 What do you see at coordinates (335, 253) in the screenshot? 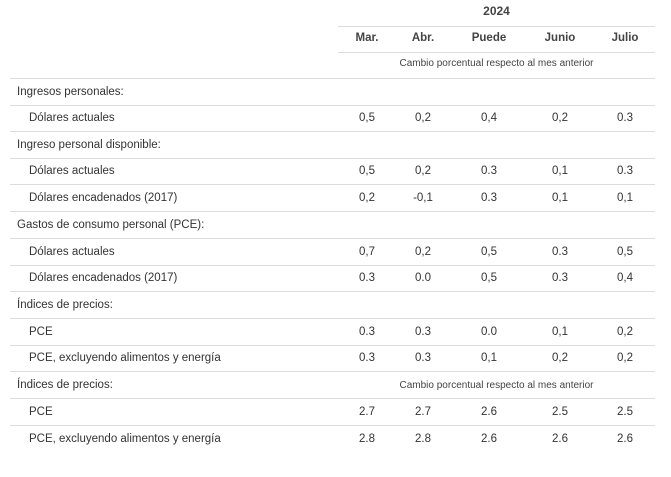
I see `table-row: Dólares actuales 0,7 0,2 0,5 0.3 0,5` at bounding box center [335, 253].